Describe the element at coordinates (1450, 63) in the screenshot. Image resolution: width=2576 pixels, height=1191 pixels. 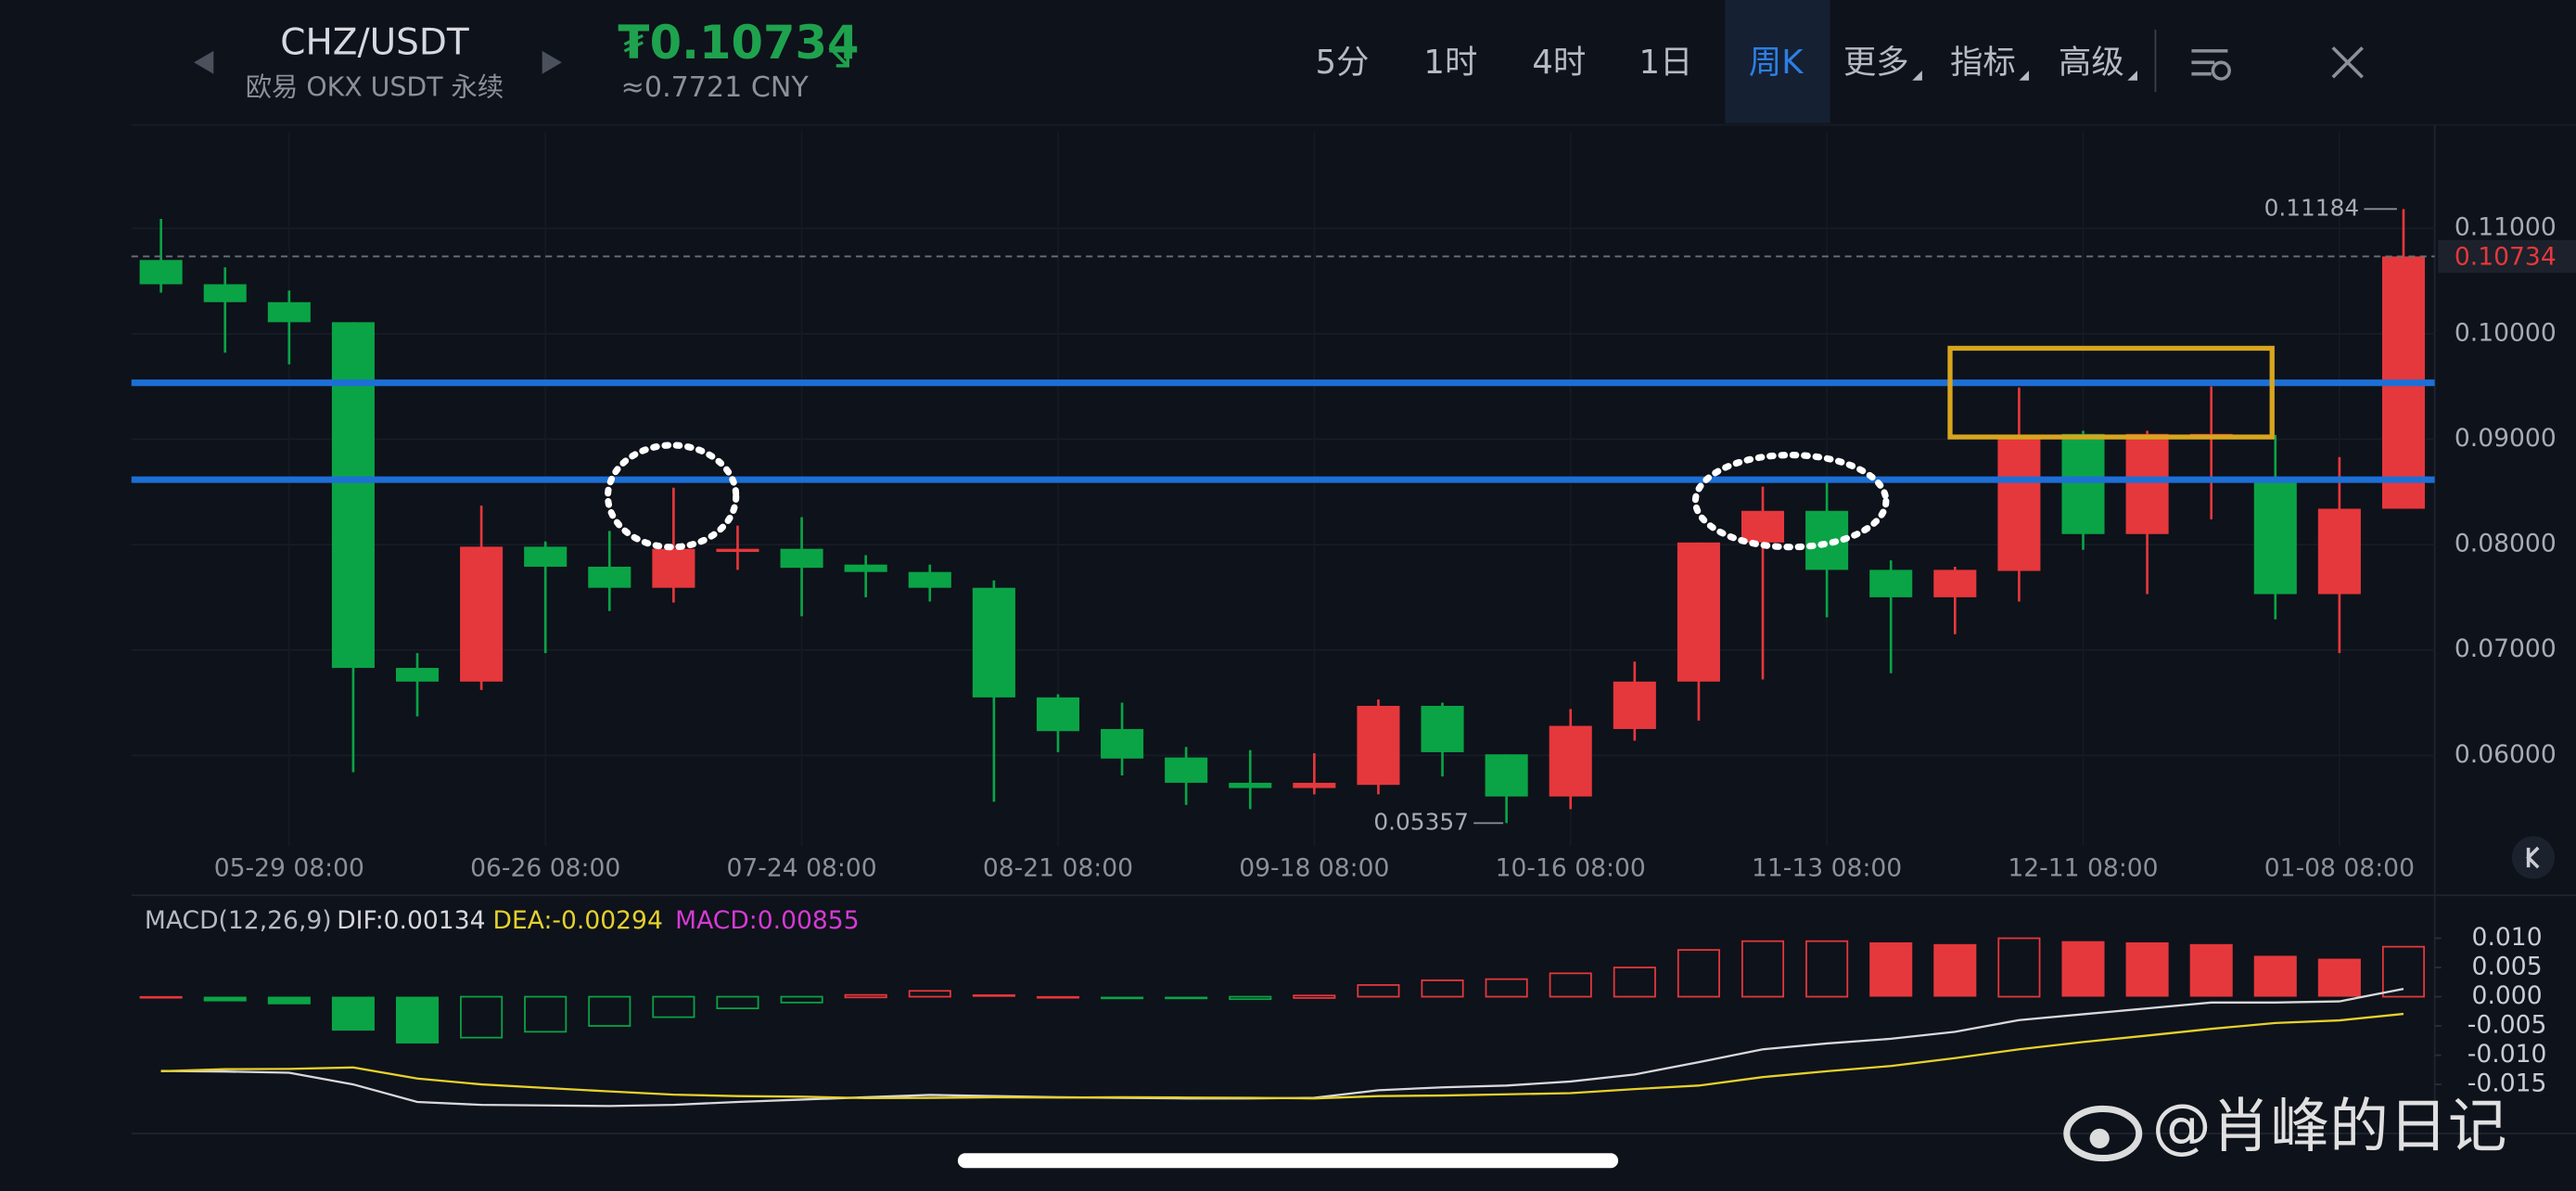
I see `tab: 1时` at that location.